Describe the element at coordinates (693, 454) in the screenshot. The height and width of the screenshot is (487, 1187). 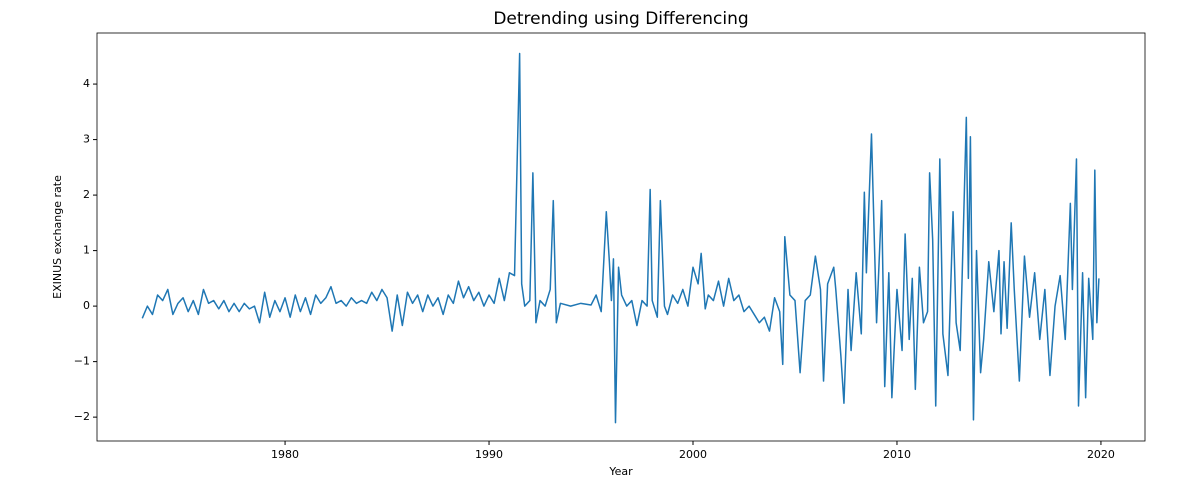
I see `x-tick-label: 2000` at that location.